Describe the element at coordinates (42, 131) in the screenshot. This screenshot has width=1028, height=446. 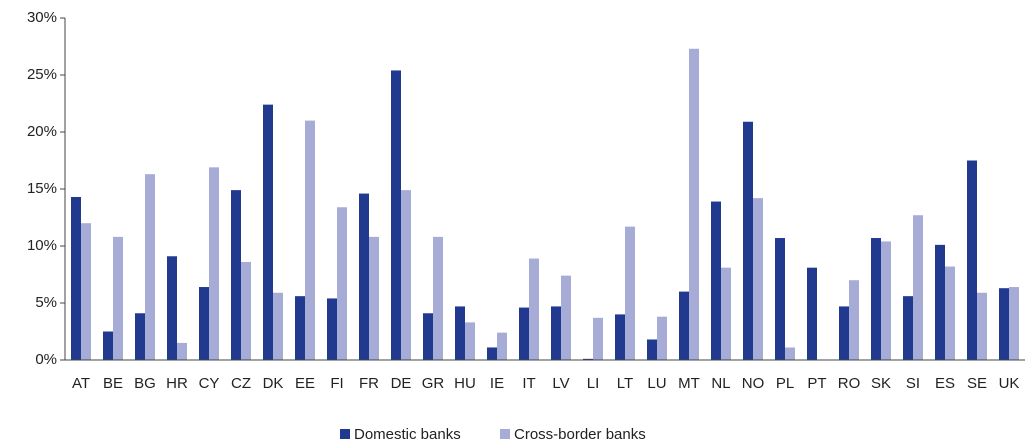
I see `y-tick-label: 20%` at that location.